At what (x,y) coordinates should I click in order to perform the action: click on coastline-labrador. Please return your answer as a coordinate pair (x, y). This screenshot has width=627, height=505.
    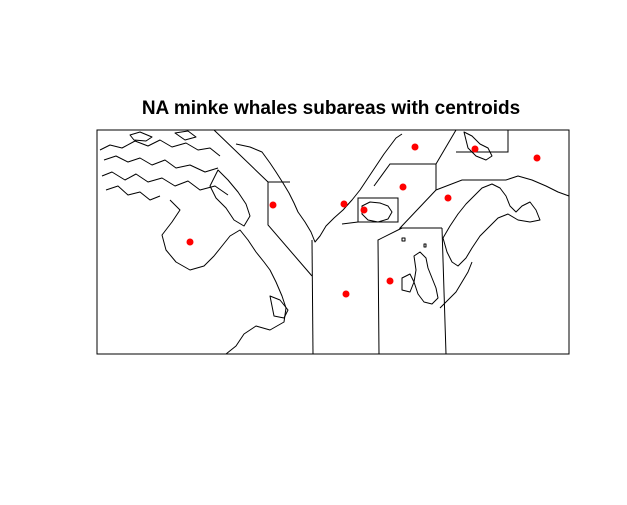
    Looking at the image, I should click on (224, 277).